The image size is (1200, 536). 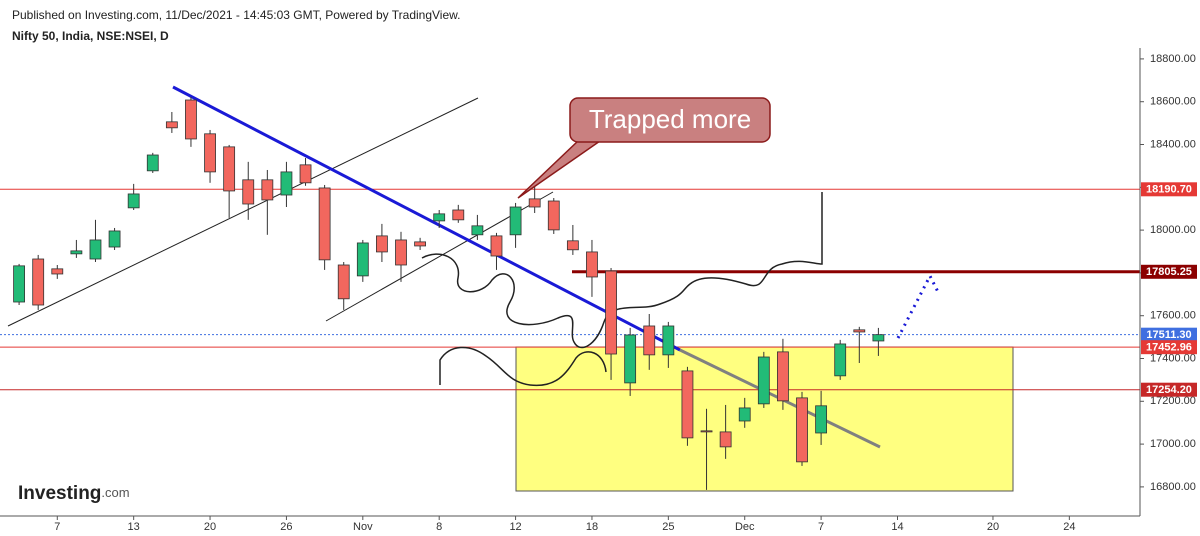 What do you see at coordinates (745, 527) in the screenshot?
I see `x-tick-label: Dec` at bounding box center [745, 527].